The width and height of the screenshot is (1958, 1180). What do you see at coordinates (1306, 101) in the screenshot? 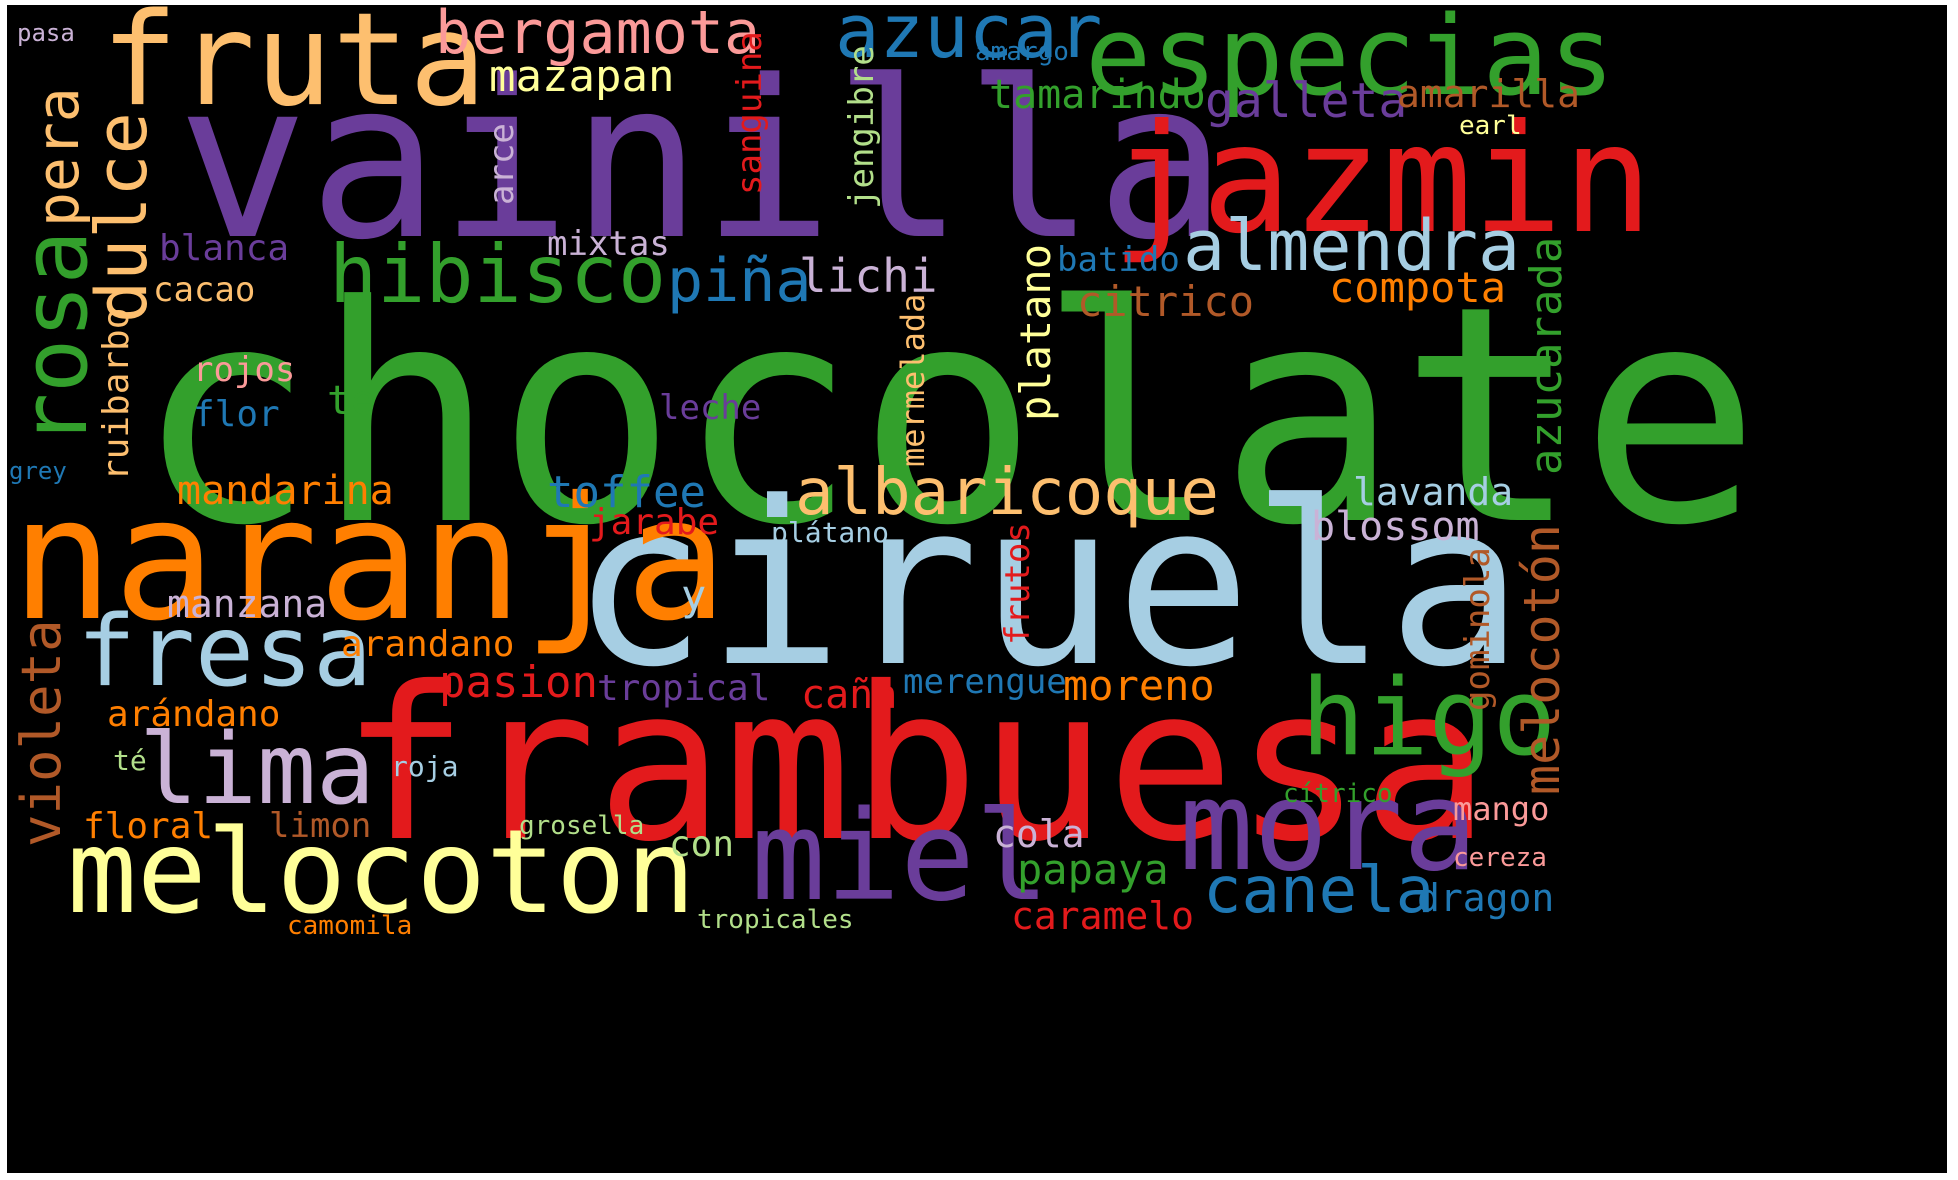
I see `word-galleta: galleta` at bounding box center [1306, 101].